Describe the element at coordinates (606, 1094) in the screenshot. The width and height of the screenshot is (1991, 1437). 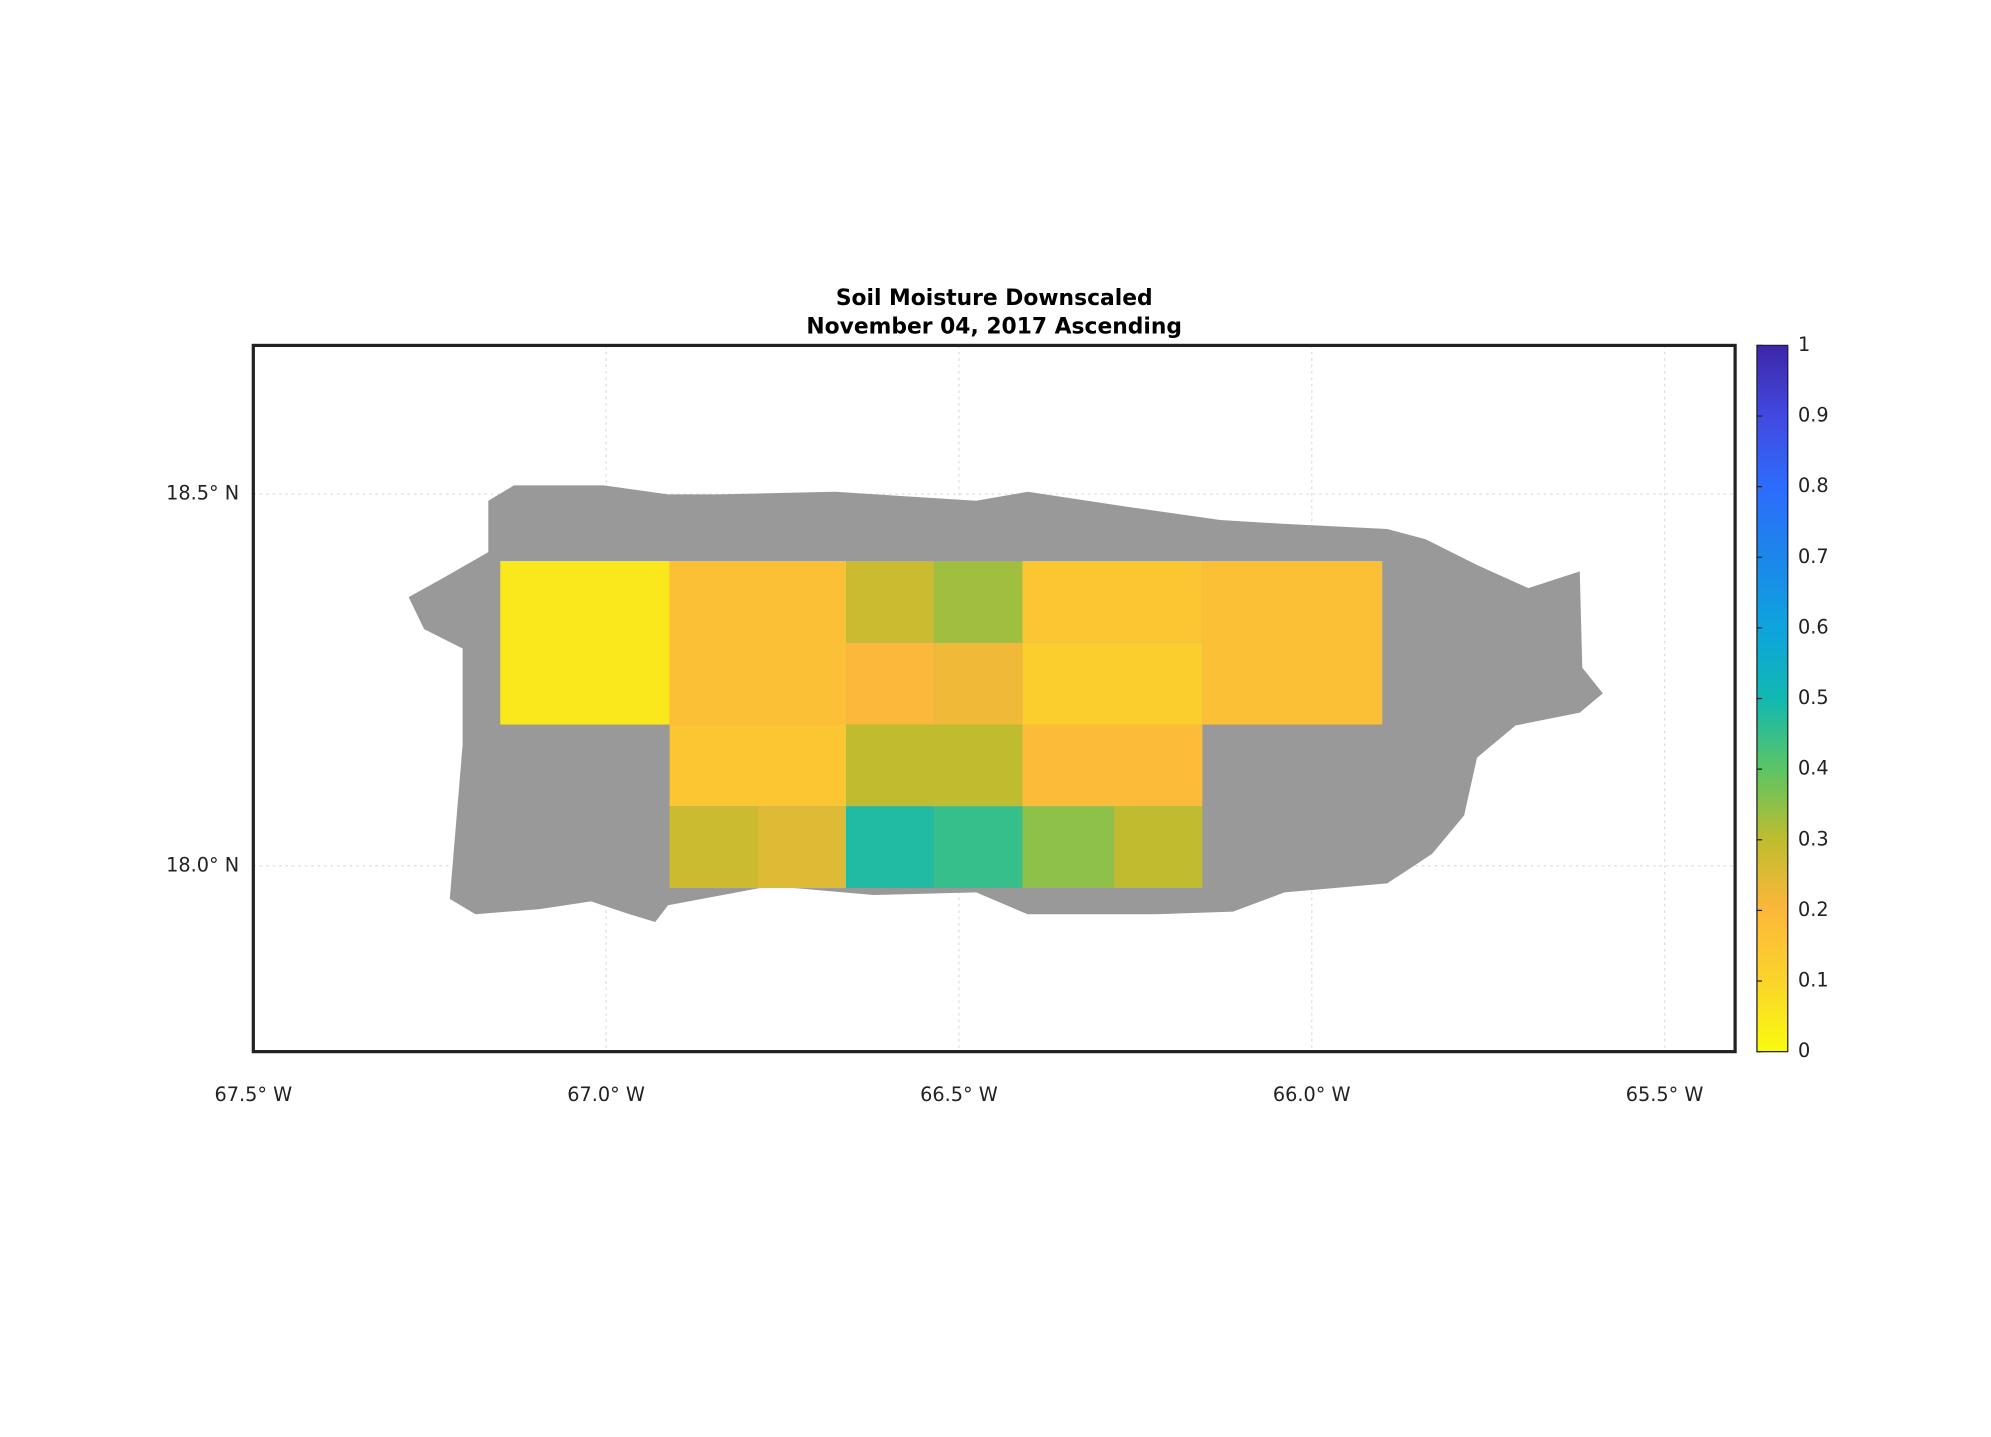
I see `x-tick-label: 67.0° W` at that location.